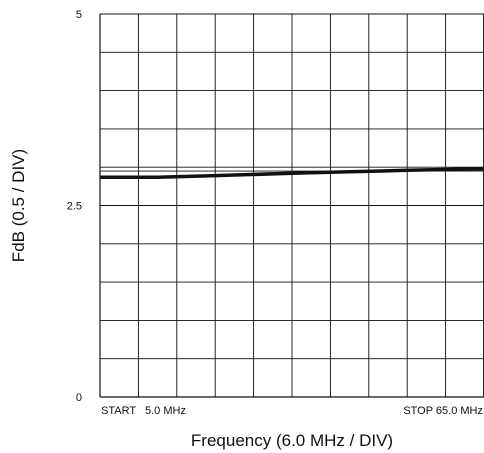  I want to click on start-frequency-label: START 5.0 MHz, so click(143, 411).